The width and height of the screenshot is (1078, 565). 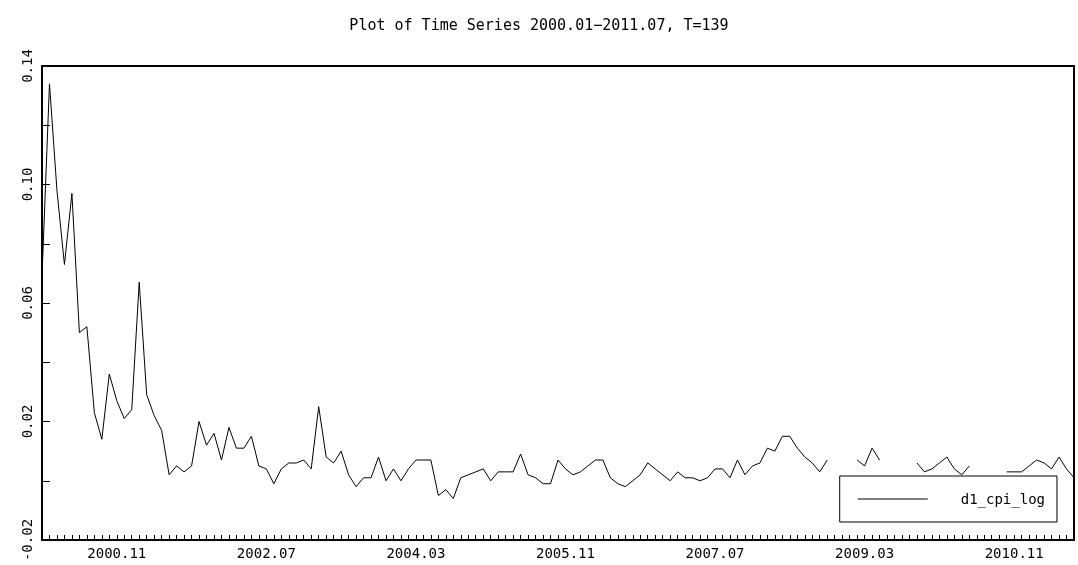 What do you see at coordinates (715, 553) in the screenshot?
I see `x-tick-label: 2007.07` at bounding box center [715, 553].